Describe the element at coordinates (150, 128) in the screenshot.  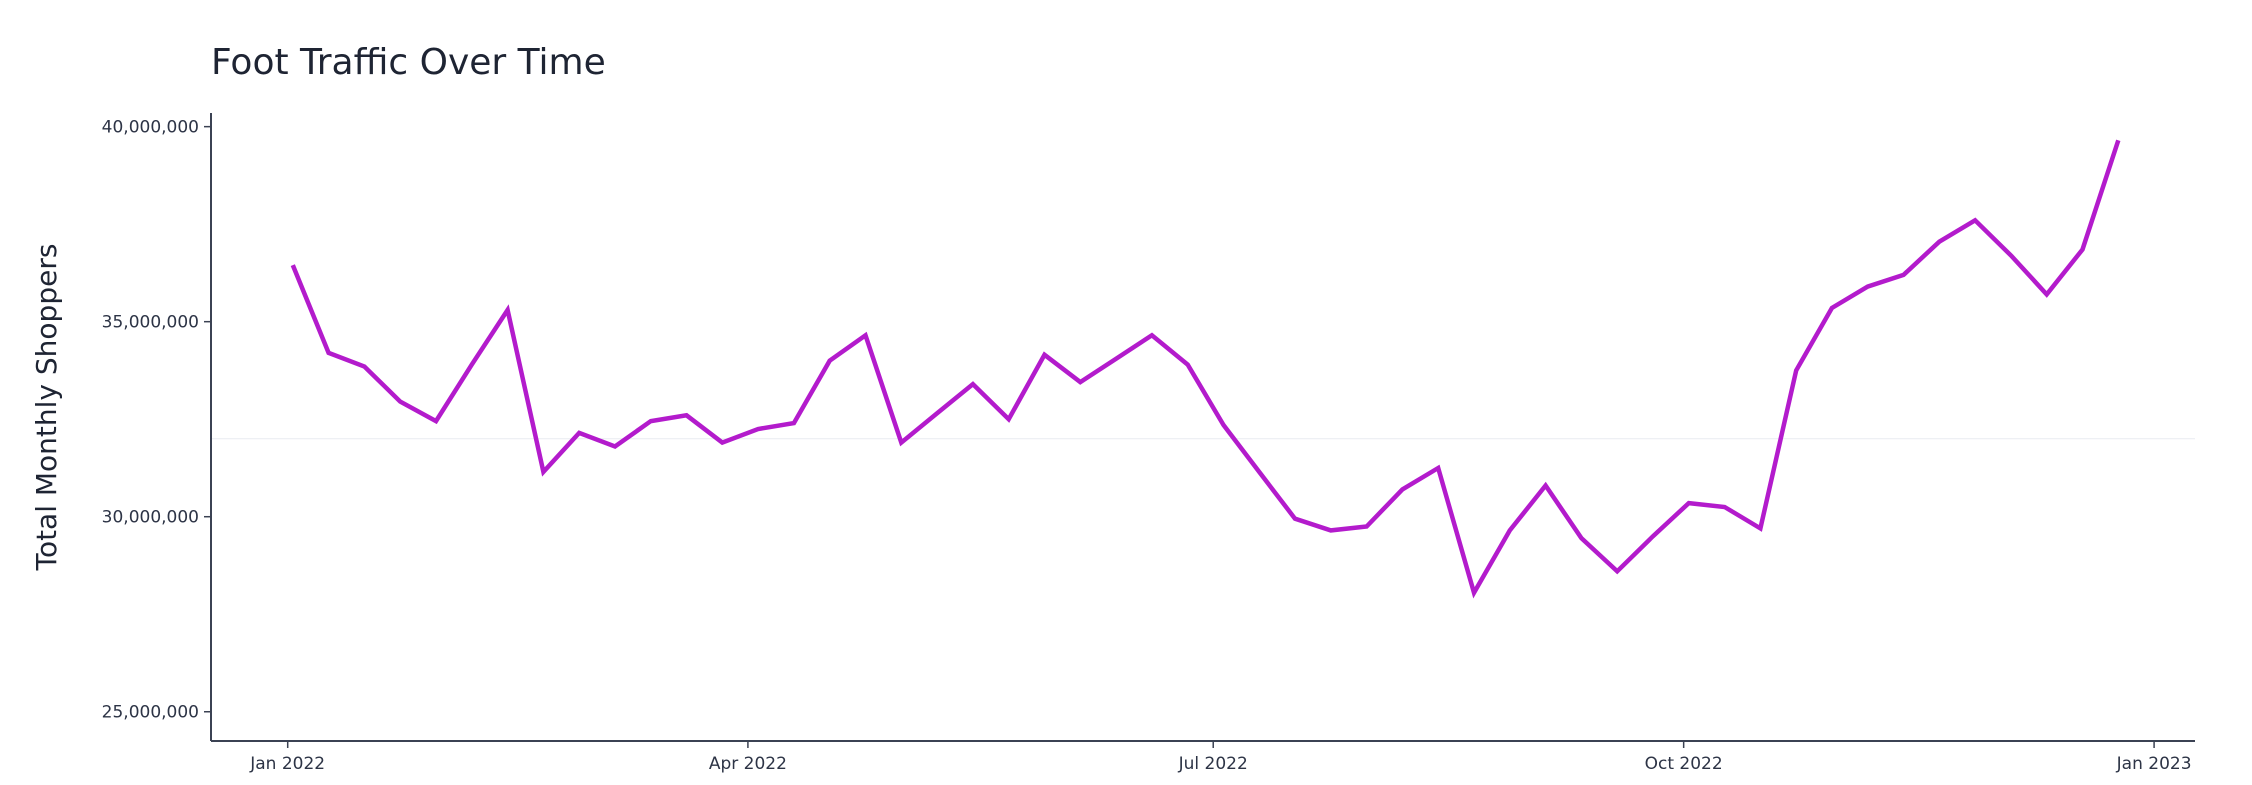
I see `y-tick-label: 40,000,000` at that location.